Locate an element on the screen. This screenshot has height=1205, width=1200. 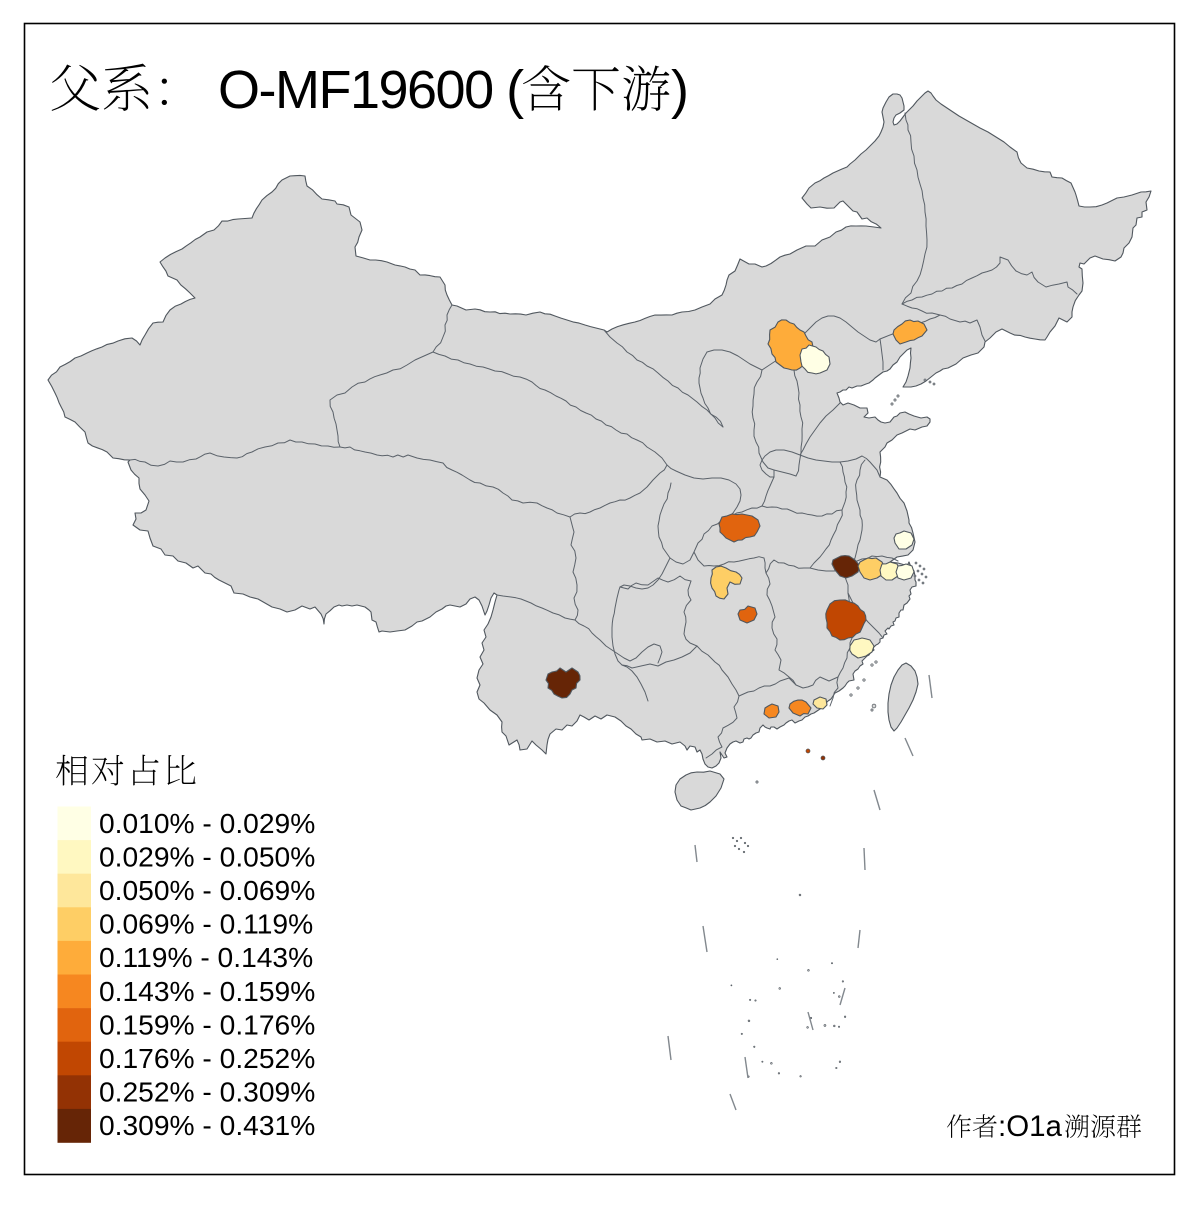
svg-text: 0.010% - 0.029% is located at coordinates (207, 823).